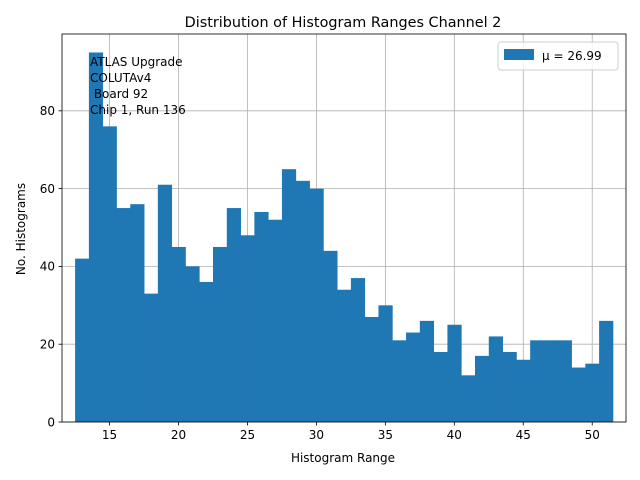 This screenshot has width=640, height=480. What do you see at coordinates (47, 189) in the screenshot?
I see `y-tick-label: 60` at bounding box center [47, 189].